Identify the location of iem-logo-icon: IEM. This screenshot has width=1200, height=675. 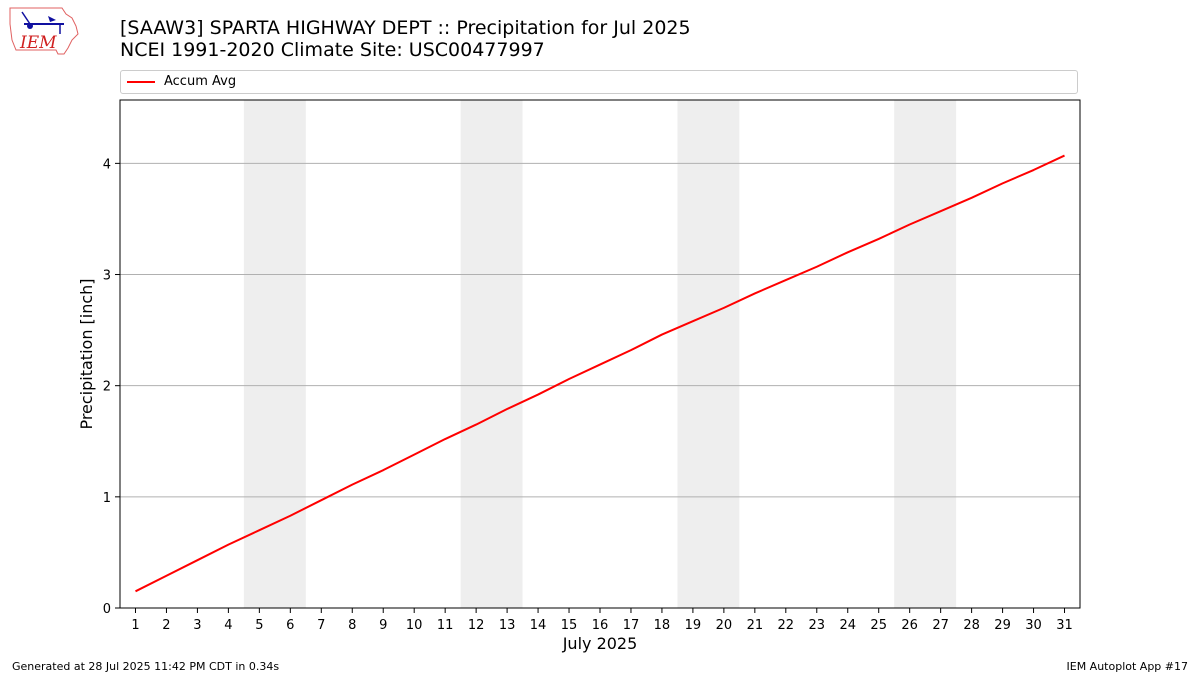
(44, 31).